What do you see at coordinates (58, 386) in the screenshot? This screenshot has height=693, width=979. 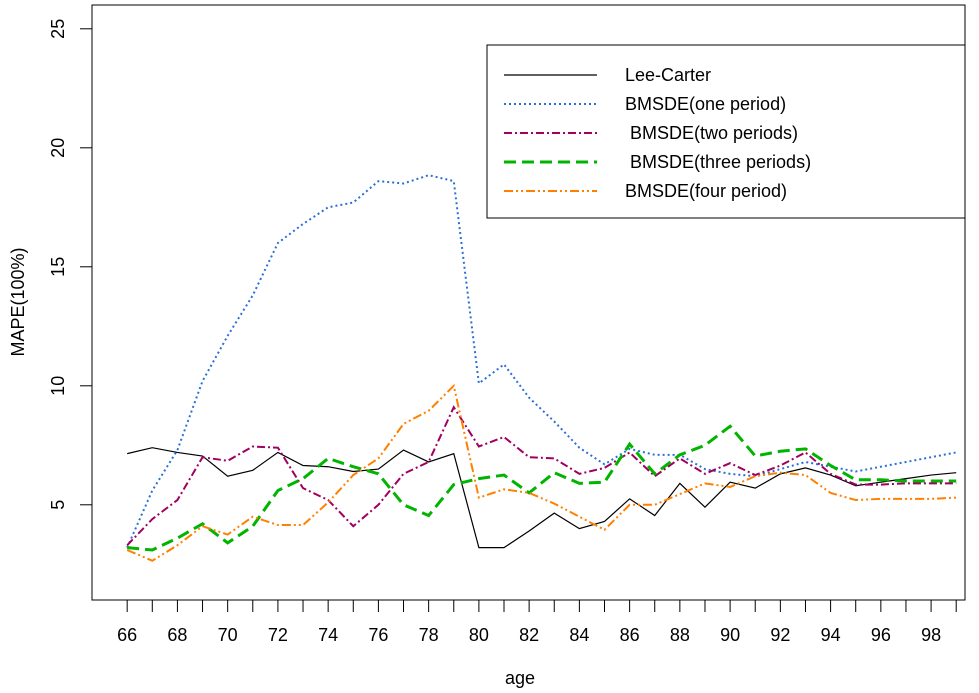 I see `y-tick-label: 10` at bounding box center [58, 386].